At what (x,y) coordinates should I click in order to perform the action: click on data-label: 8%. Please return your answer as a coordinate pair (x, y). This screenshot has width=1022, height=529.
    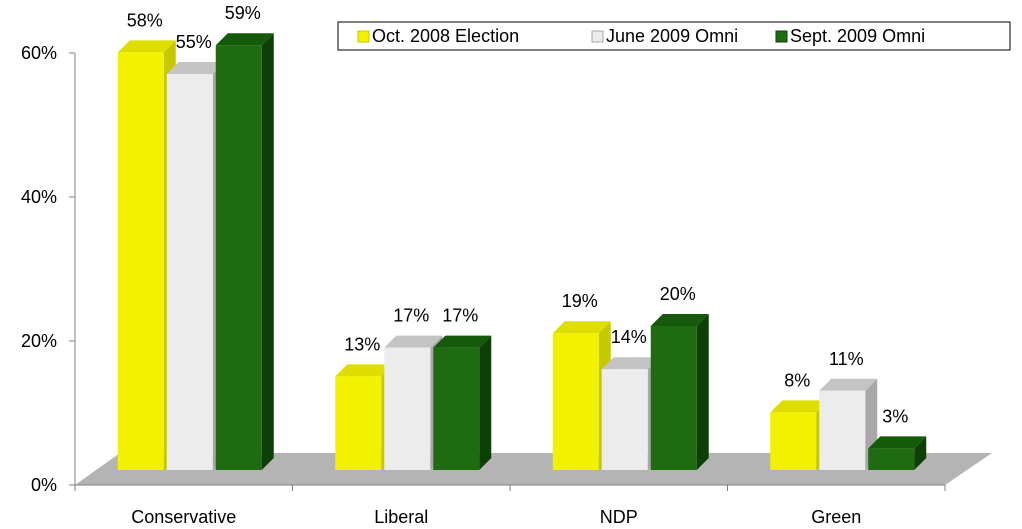
    Looking at the image, I should click on (797, 380).